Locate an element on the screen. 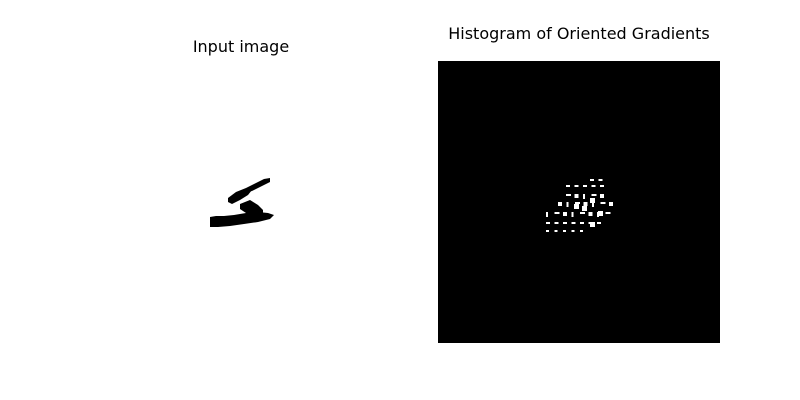  input-image-title: Input image is located at coordinates (241, 46).